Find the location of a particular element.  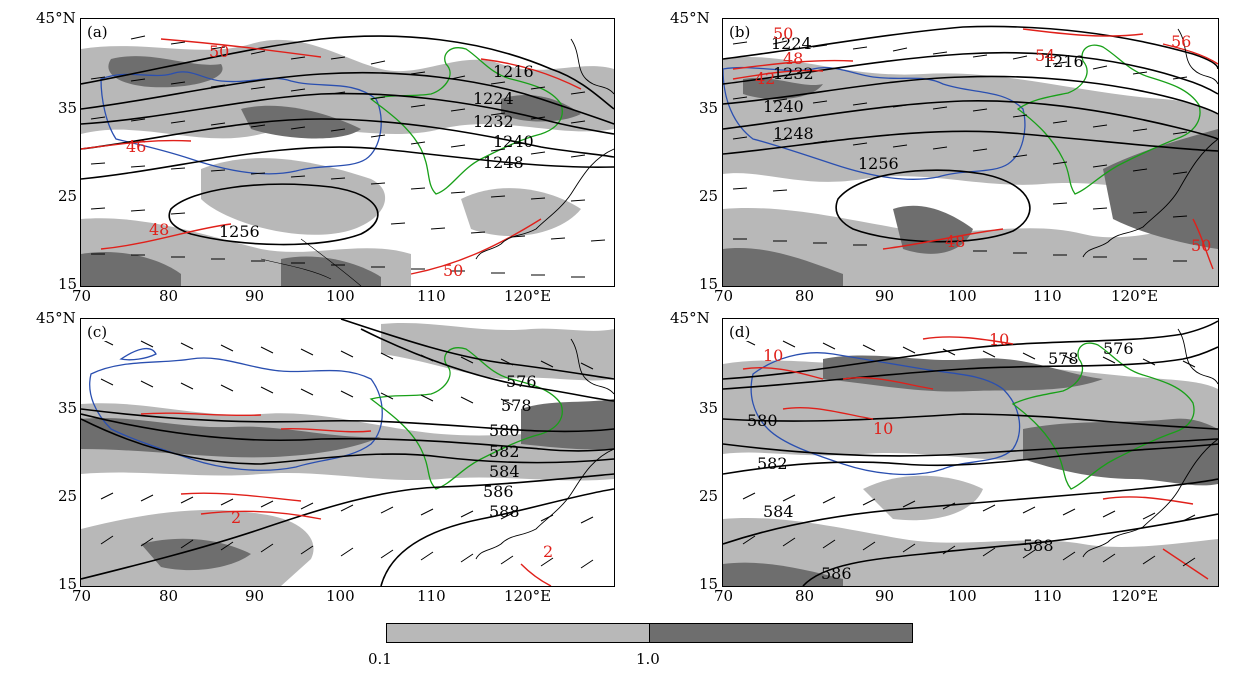

panel-label: (c) is located at coordinates (97, 332).